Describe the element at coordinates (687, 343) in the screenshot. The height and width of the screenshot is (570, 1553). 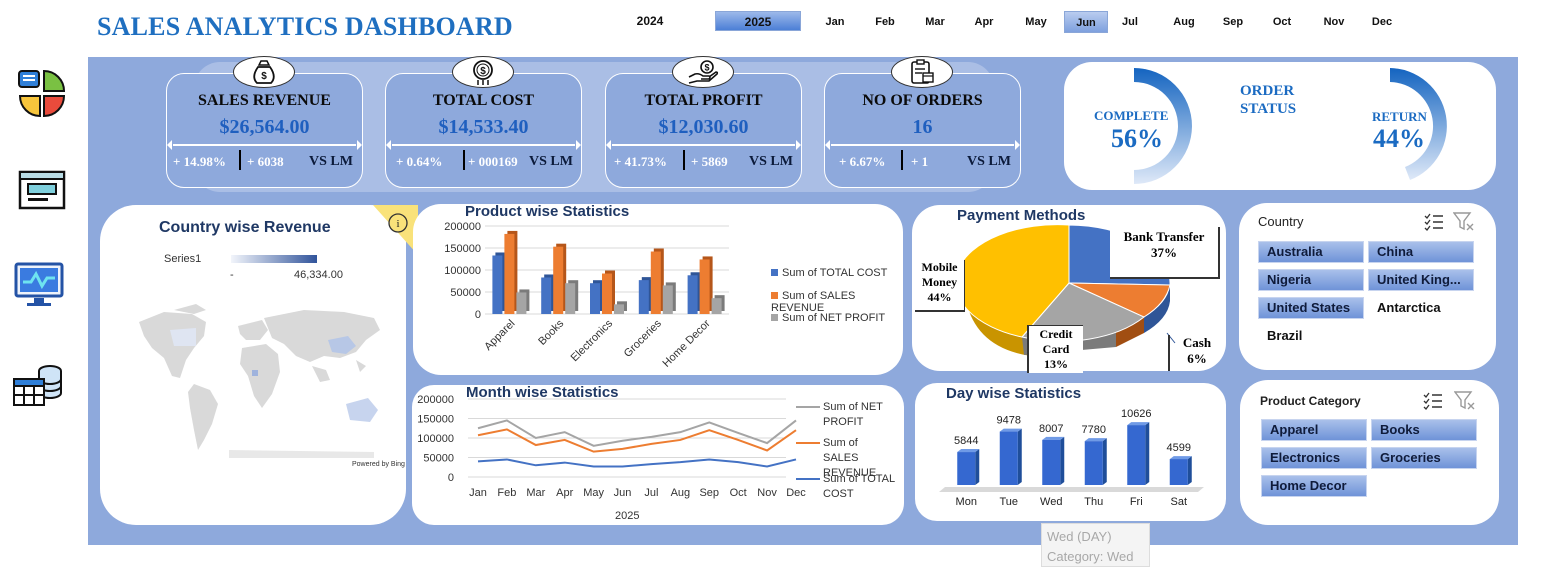
I see `x-tick-label: Home Decor` at that location.